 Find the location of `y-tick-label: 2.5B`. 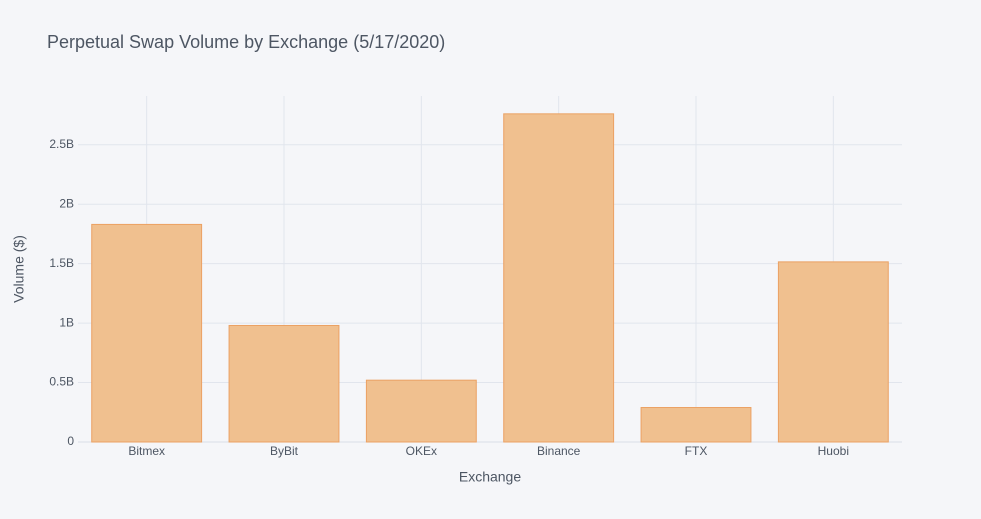

y-tick-label: 2.5B is located at coordinates (61, 144).